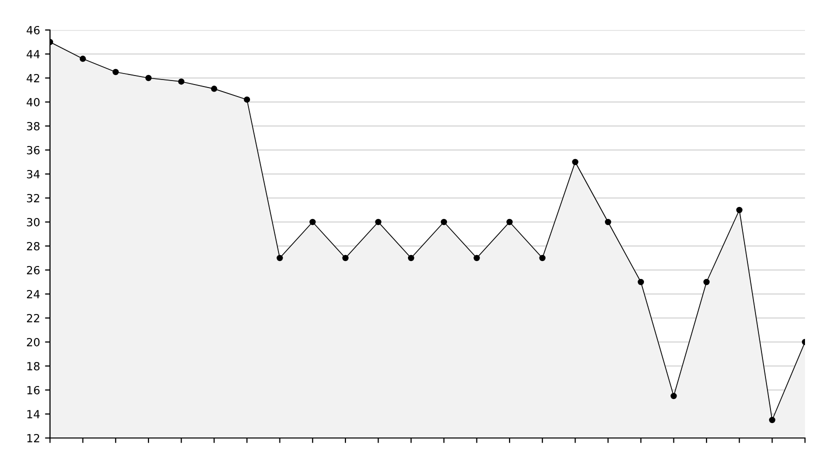 The height and width of the screenshot is (468, 834). Describe the element at coordinates (33, 270) in the screenshot. I see `y-tick-label: 26` at that location.